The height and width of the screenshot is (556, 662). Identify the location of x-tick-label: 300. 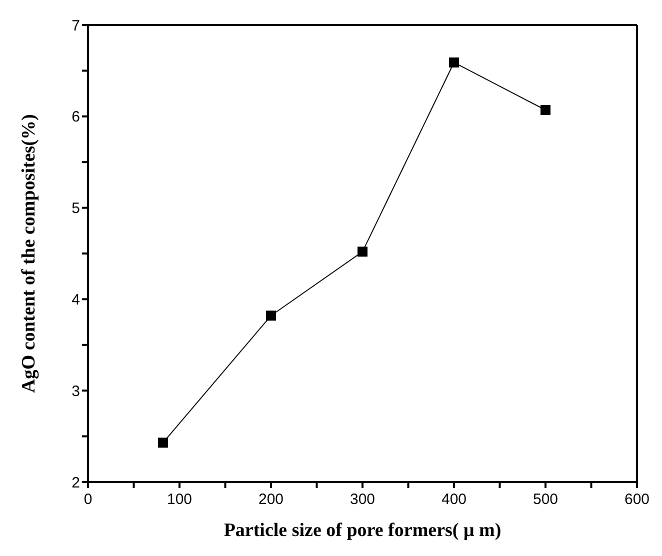
(363, 499).